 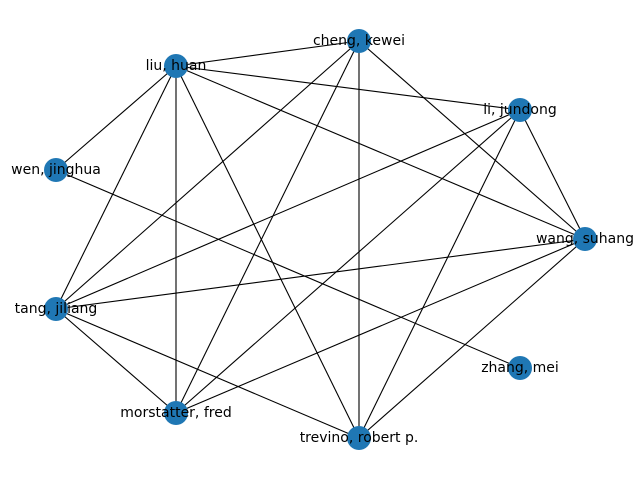 I want to click on node-label-morstatter: morstatter, fred, so click(x=175, y=413).